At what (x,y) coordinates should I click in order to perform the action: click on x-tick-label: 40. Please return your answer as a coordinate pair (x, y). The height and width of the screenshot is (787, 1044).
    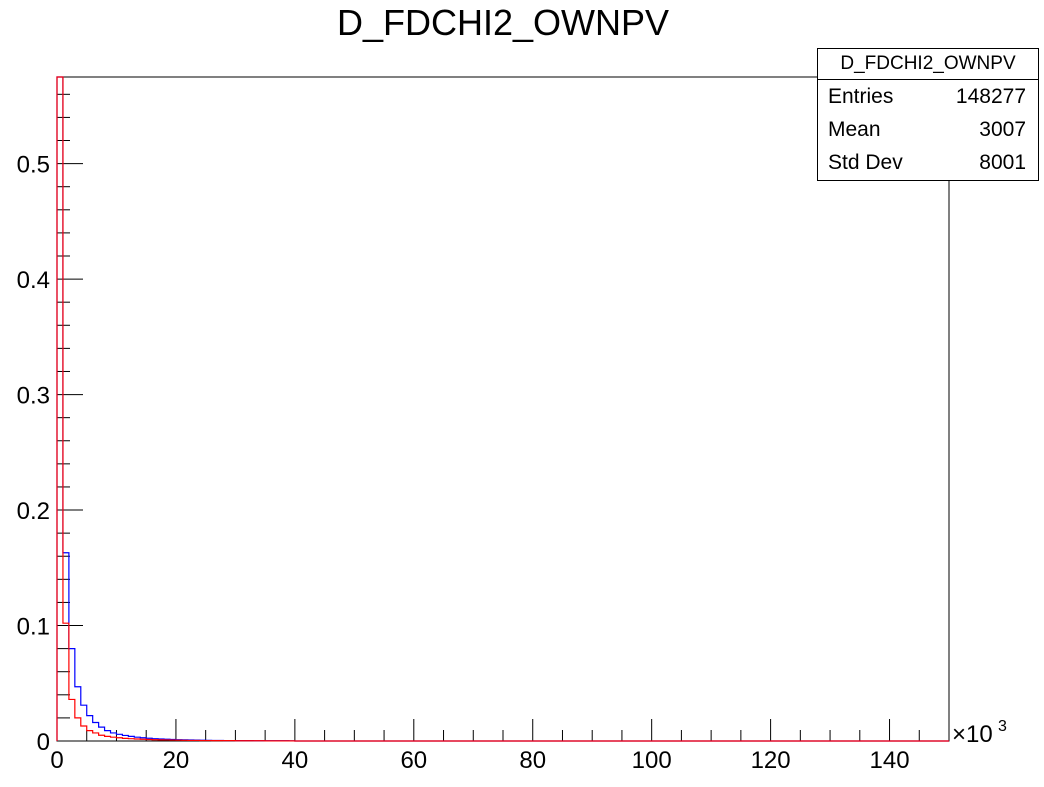
    Looking at the image, I should click on (295, 760).